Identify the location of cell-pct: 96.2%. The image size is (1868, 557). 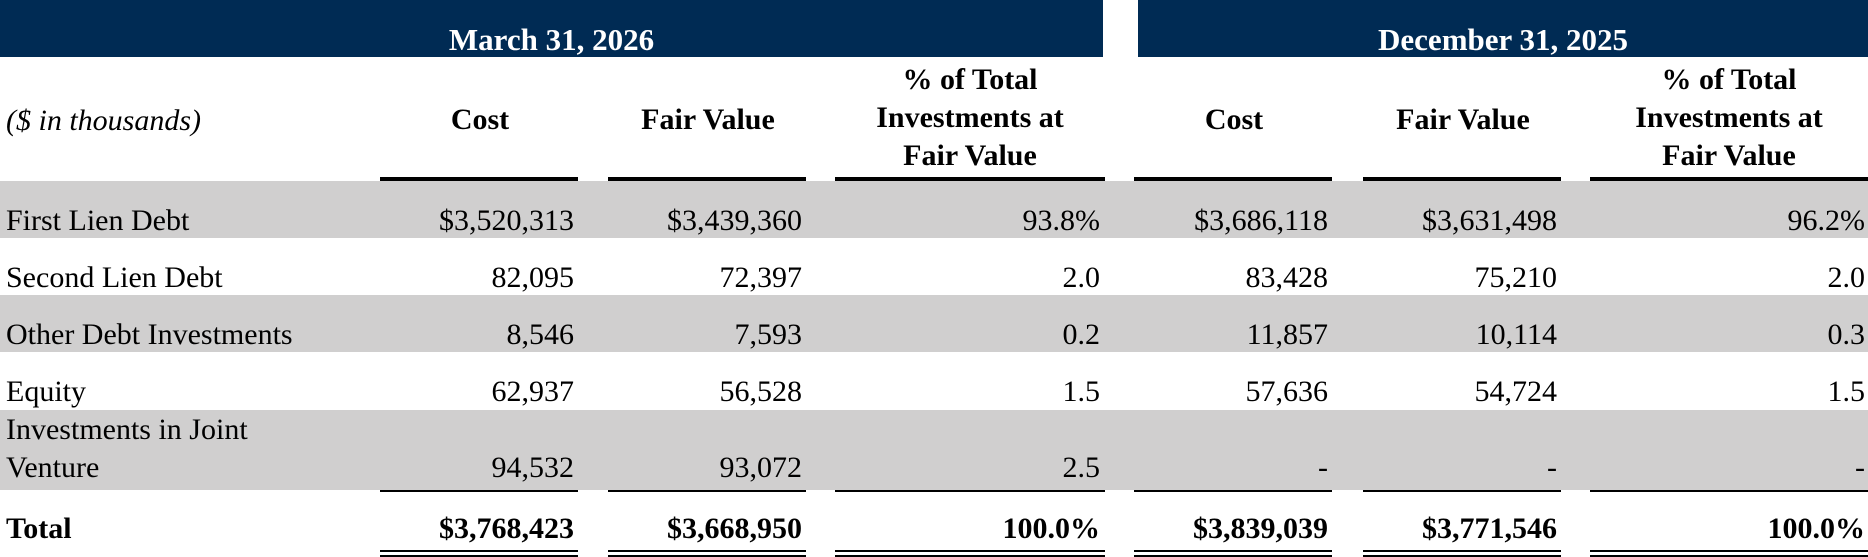
(1826, 220).